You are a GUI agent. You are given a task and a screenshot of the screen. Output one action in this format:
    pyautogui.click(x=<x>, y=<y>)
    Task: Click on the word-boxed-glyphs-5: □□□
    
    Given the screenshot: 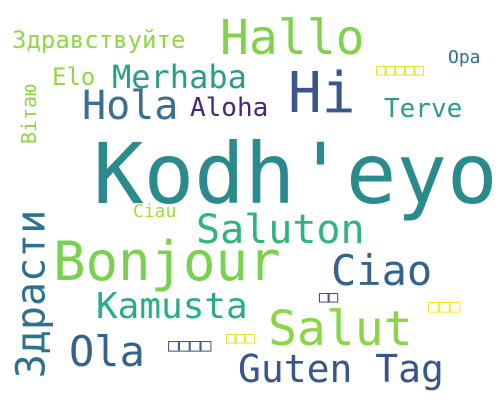 What is the action you would take?
    pyautogui.click(x=240, y=337)
    